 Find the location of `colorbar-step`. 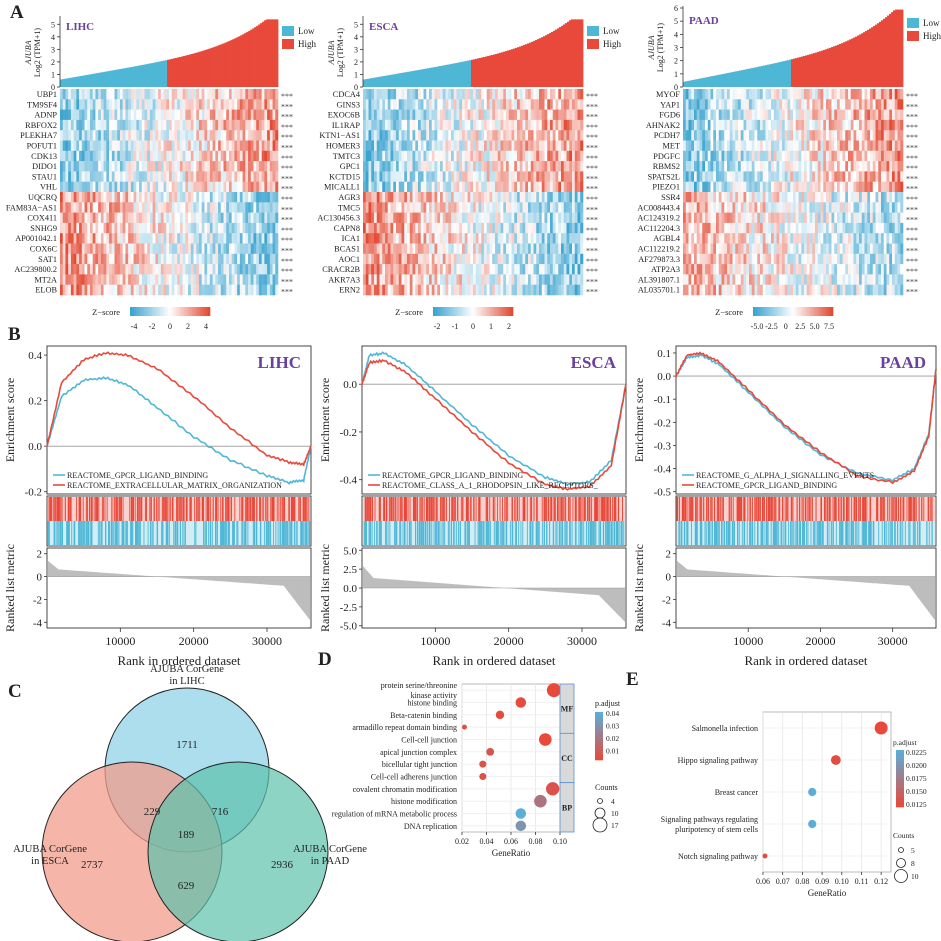

colorbar-step is located at coordinates (498, 311).